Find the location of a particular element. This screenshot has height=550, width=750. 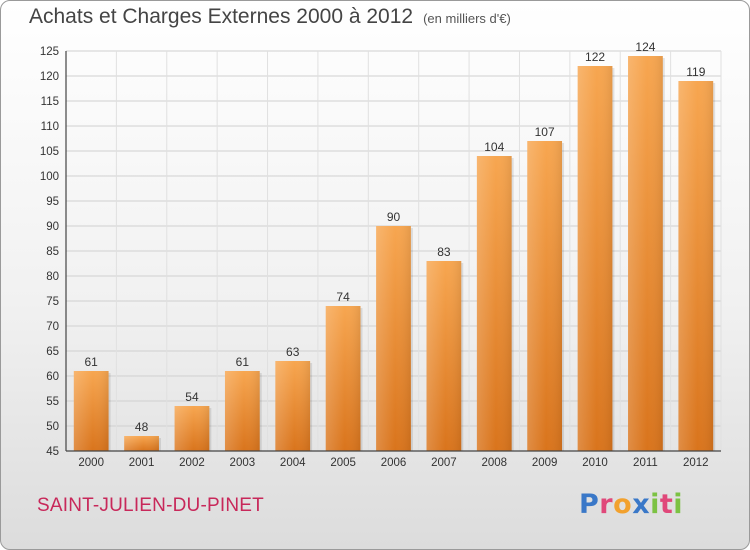

data-label: 74 is located at coordinates (343, 297).